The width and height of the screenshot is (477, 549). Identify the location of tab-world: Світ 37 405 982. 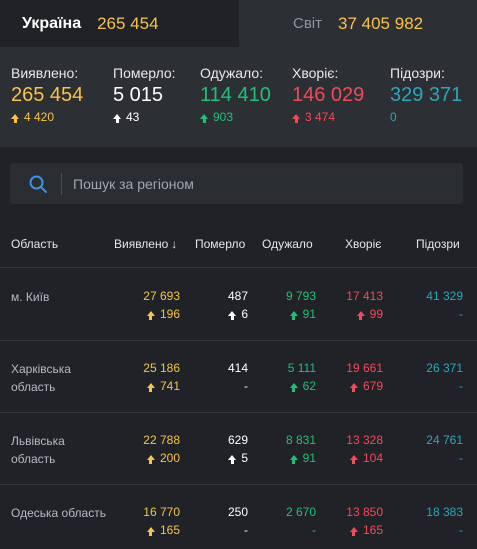
(358, 23).